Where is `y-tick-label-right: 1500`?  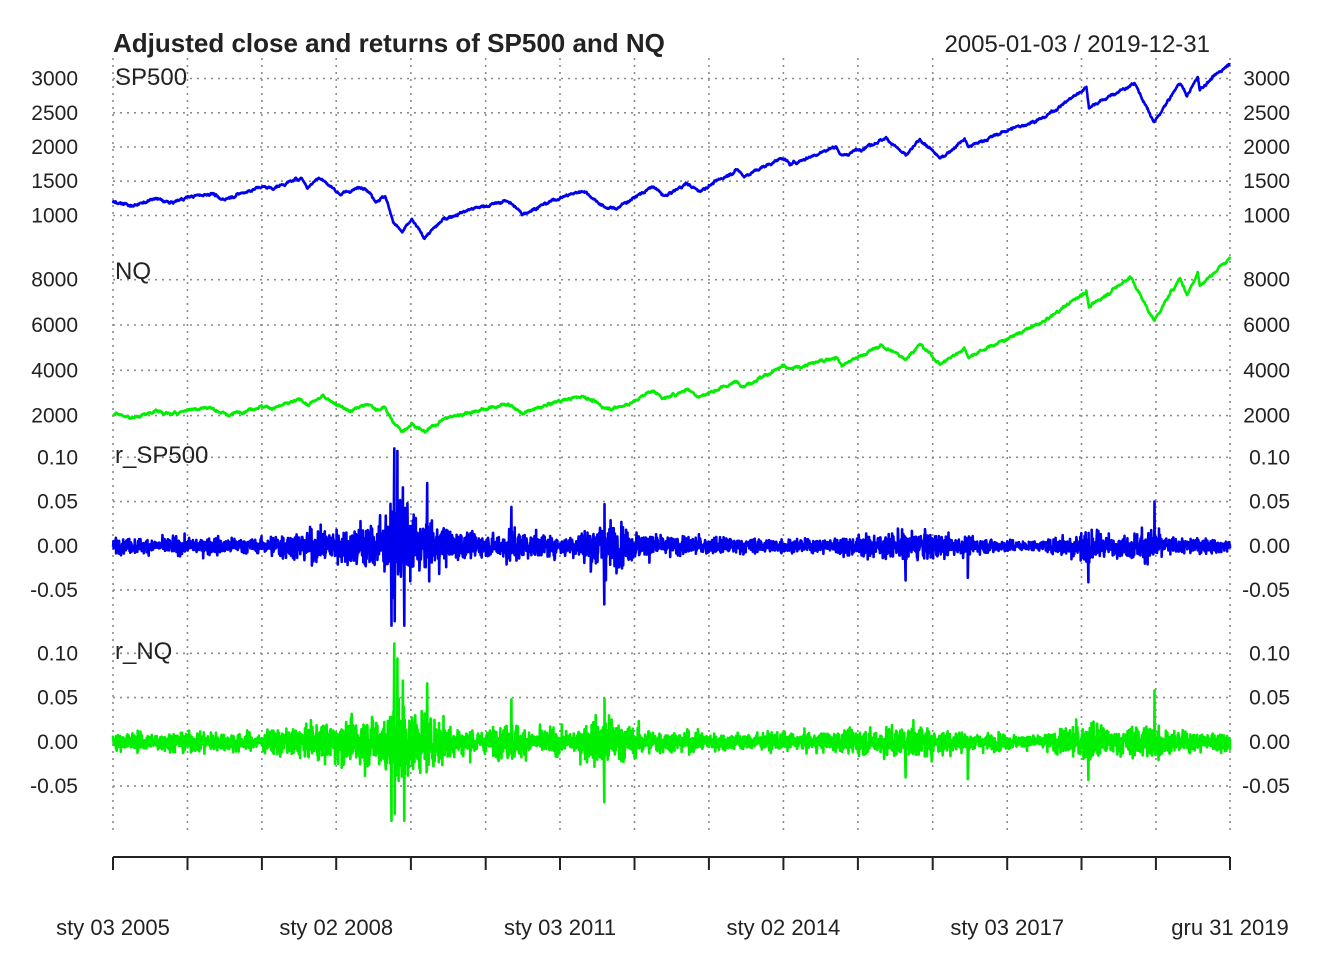
y-tick-label-right: 1500 is located at coordinates (1266, 181).